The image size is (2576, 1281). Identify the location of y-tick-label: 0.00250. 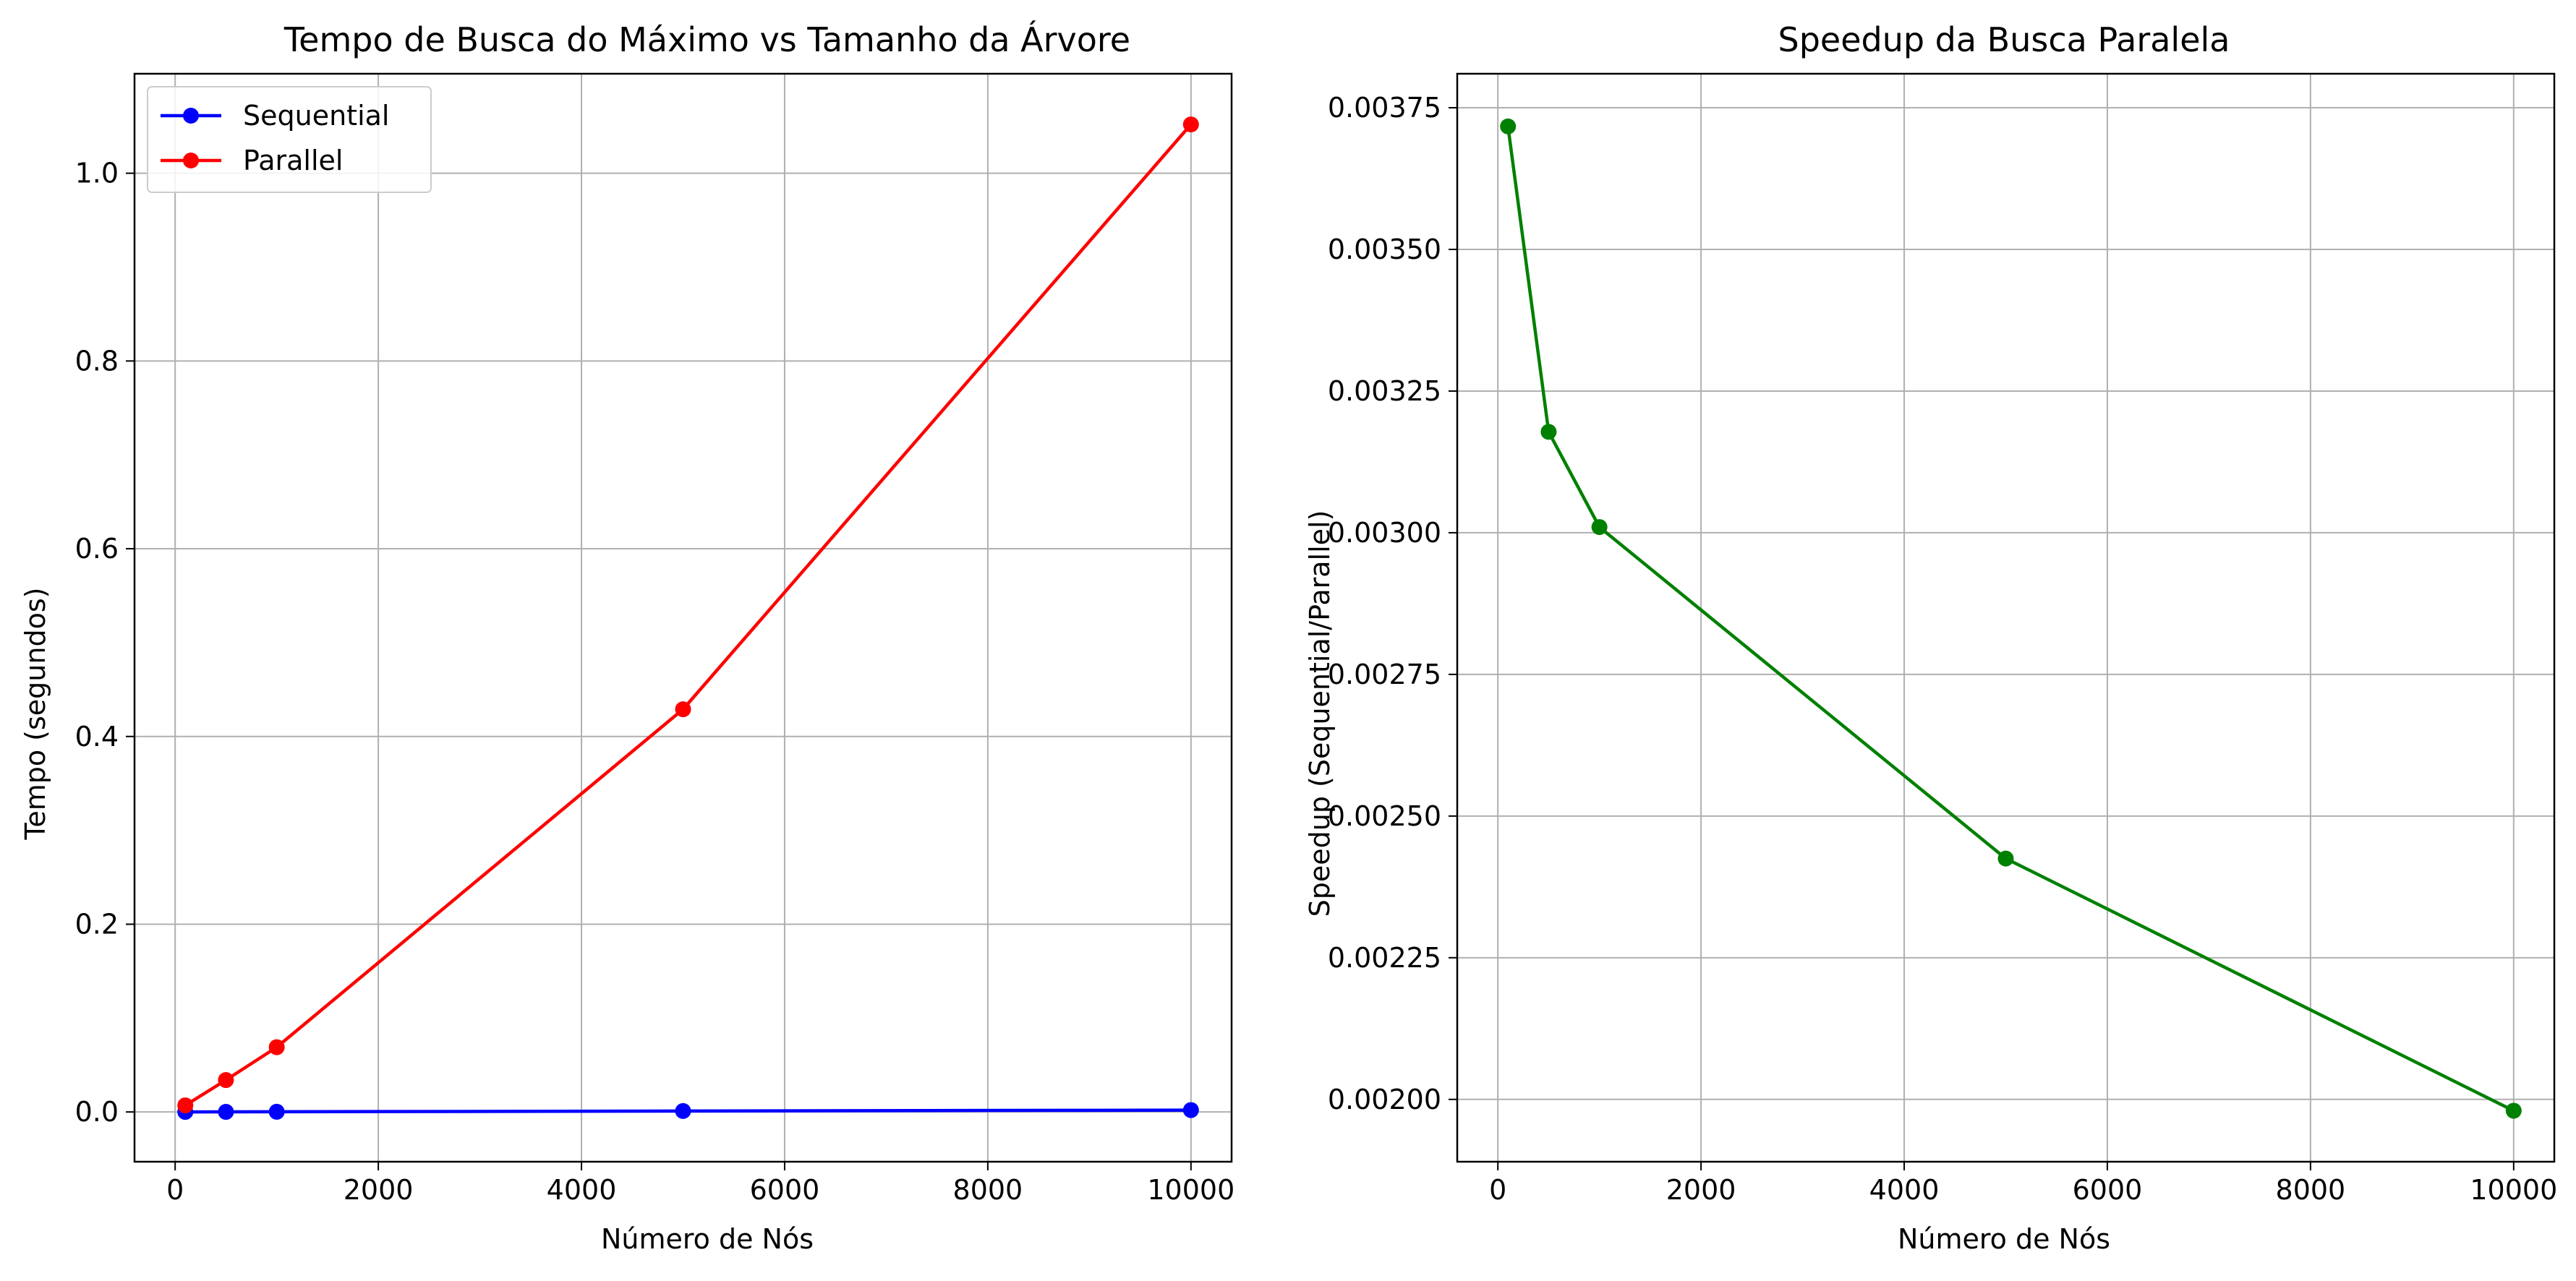
(1384, 816).